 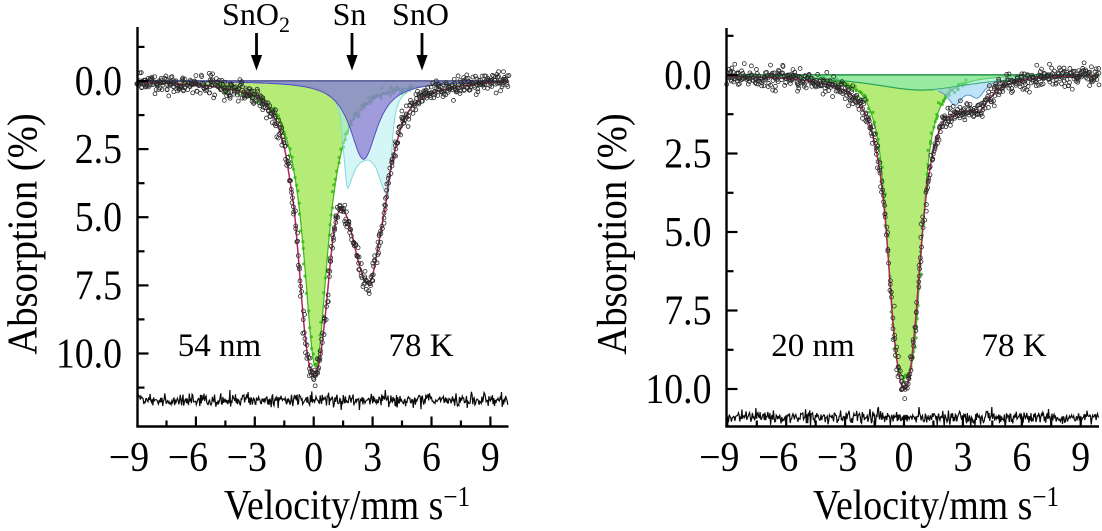 What do you see at coordinates (220, 346) in the screenshot?
I see `svg-text: 54 nm` at bounding box center [220, 346].